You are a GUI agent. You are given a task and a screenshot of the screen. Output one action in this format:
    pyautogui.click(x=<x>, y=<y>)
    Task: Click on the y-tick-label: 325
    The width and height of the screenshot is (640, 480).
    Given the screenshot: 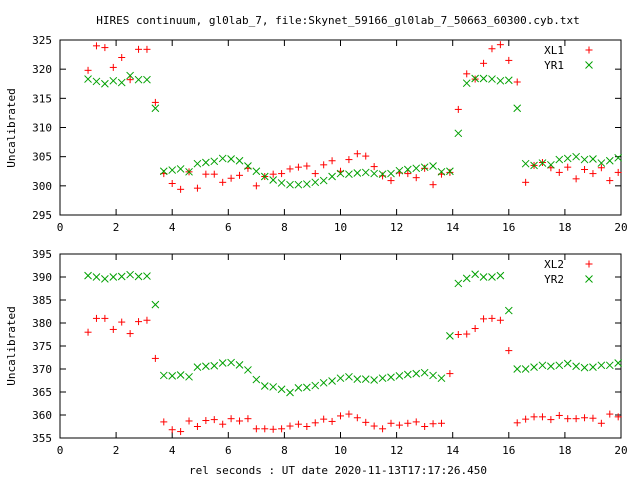 What is the action you would take?
    pyautogui.click(x=42, y=40)
    